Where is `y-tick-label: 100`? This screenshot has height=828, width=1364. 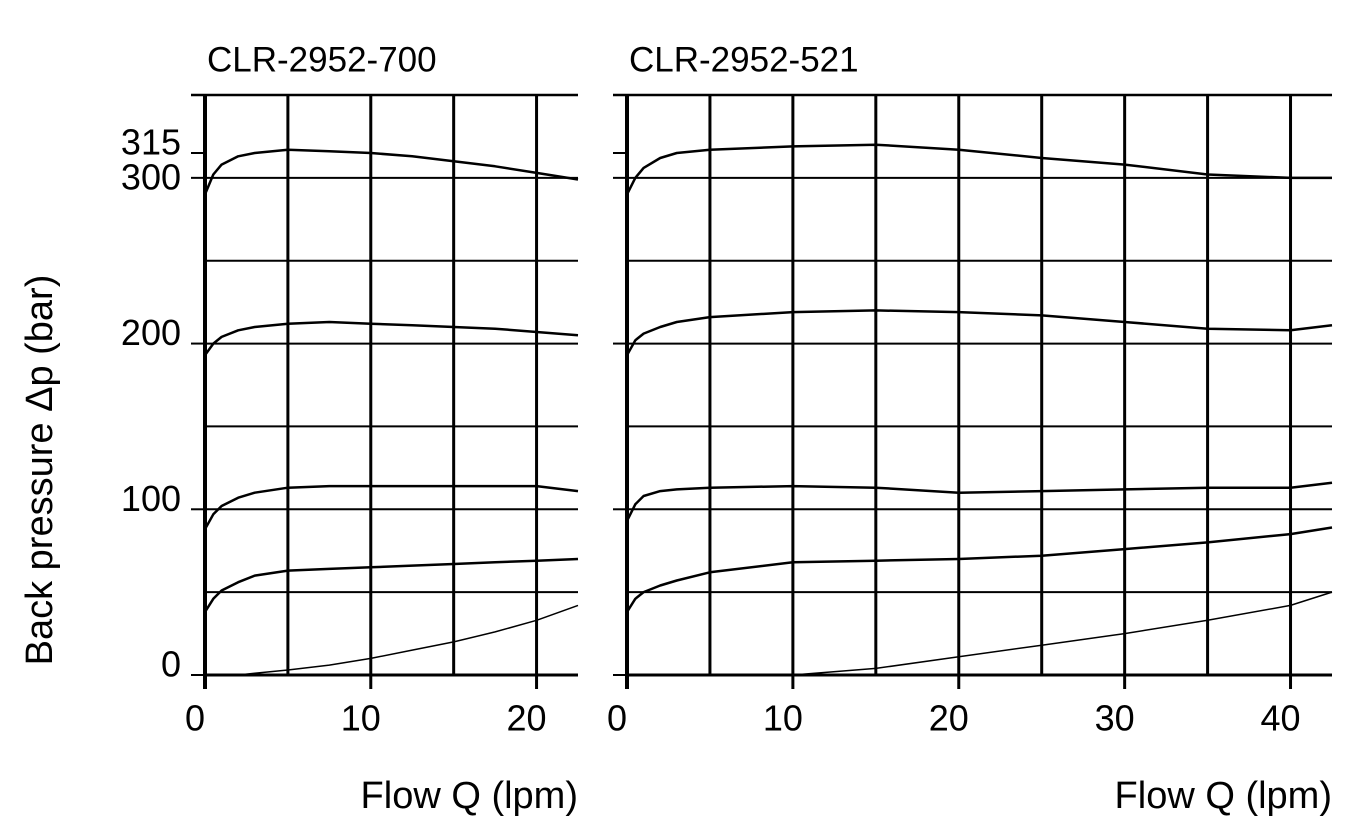 y-tick-label: 100 is located at coordinates (151, 498).